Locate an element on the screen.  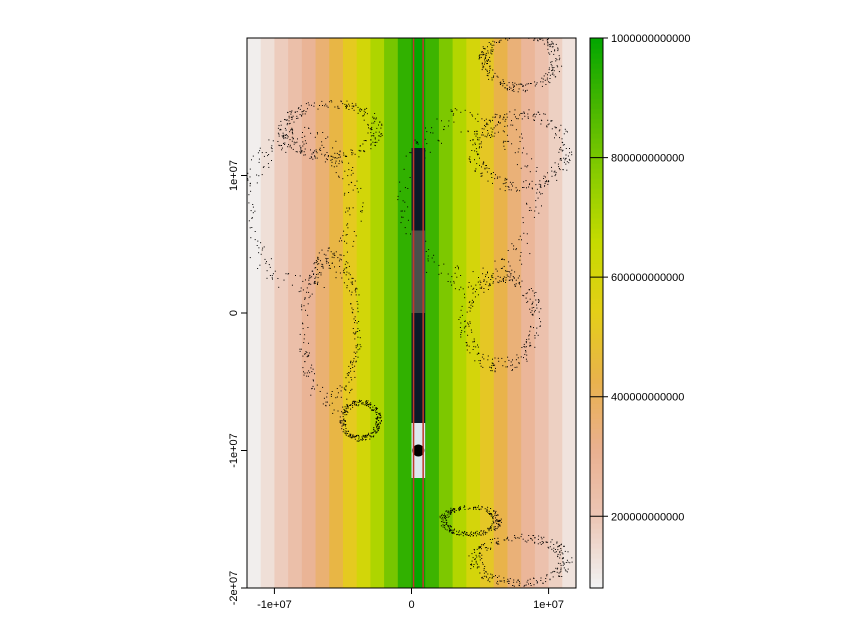
y-tick-label: 0 is located at coordinates (234, 313).